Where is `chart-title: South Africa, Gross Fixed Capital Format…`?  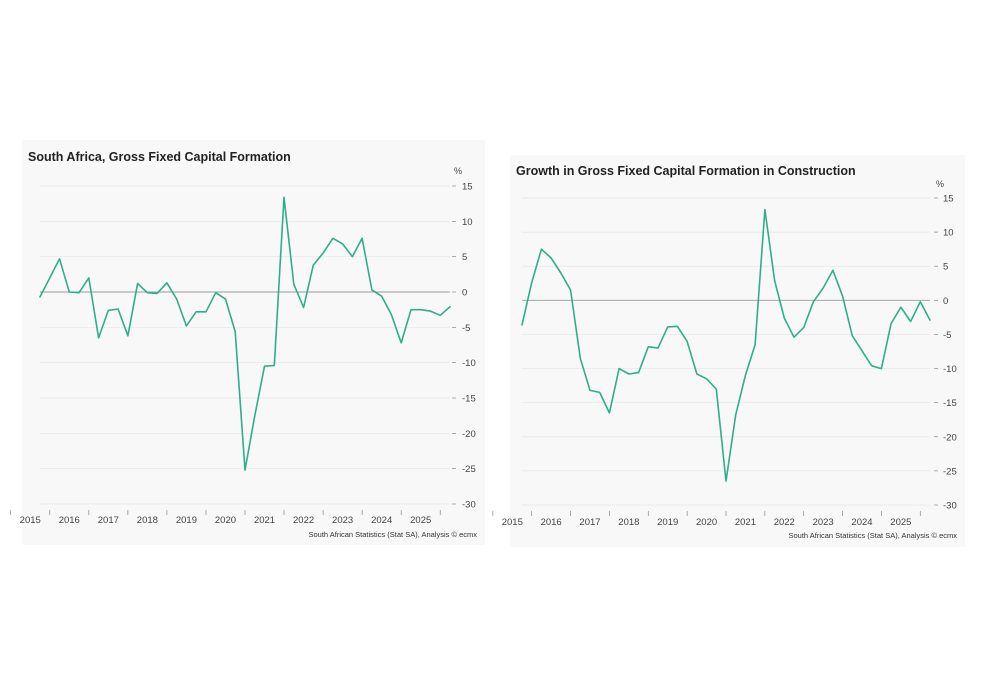 chart-title: South Africa, Gross Fixed Capital Format… is located at coordinates (159, 157).